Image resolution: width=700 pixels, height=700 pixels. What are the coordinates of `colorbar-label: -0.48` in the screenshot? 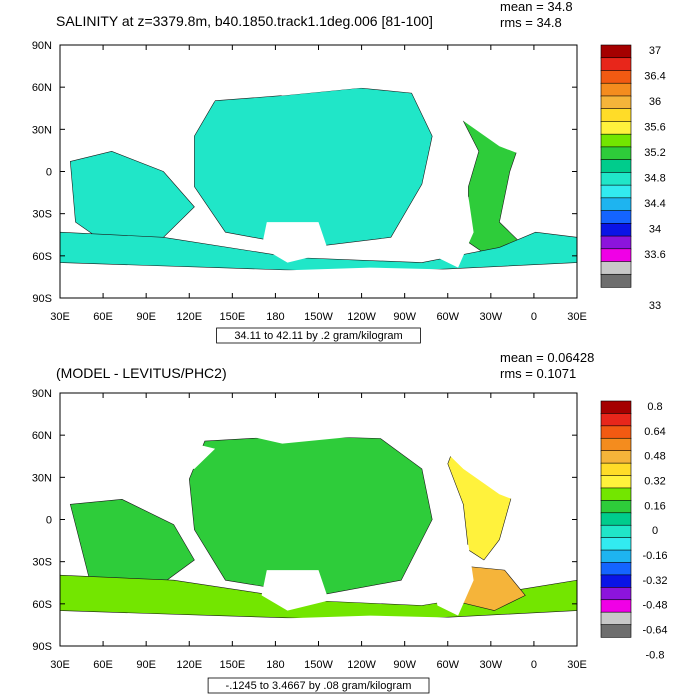 It's located at (654, 606).